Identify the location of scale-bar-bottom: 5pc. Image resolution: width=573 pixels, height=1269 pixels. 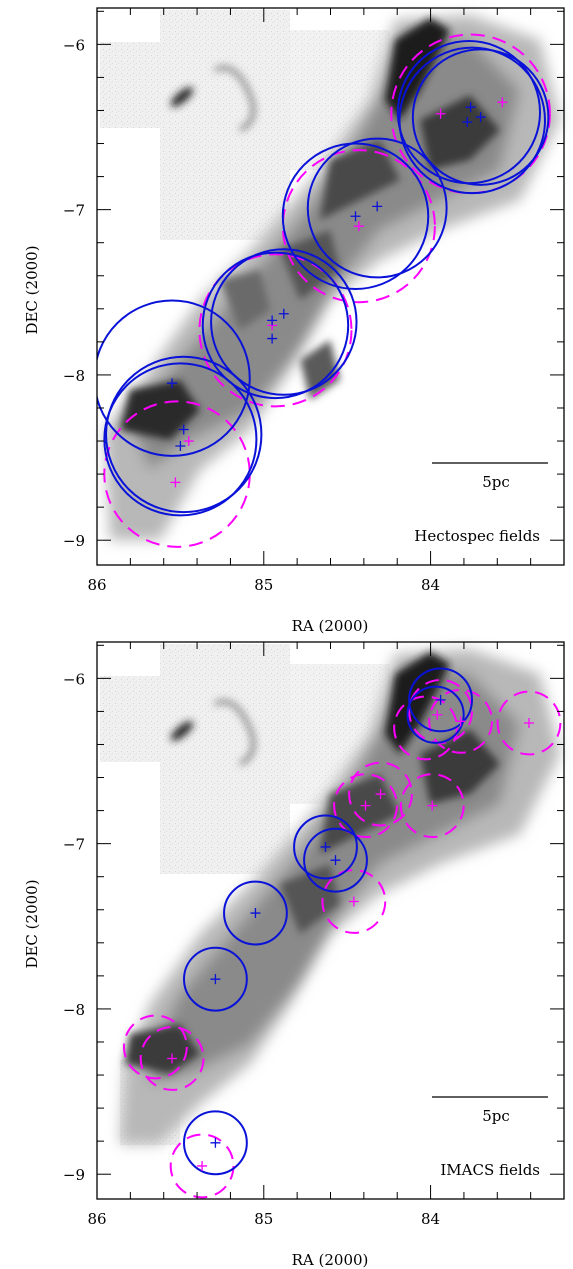
(490, 1110).